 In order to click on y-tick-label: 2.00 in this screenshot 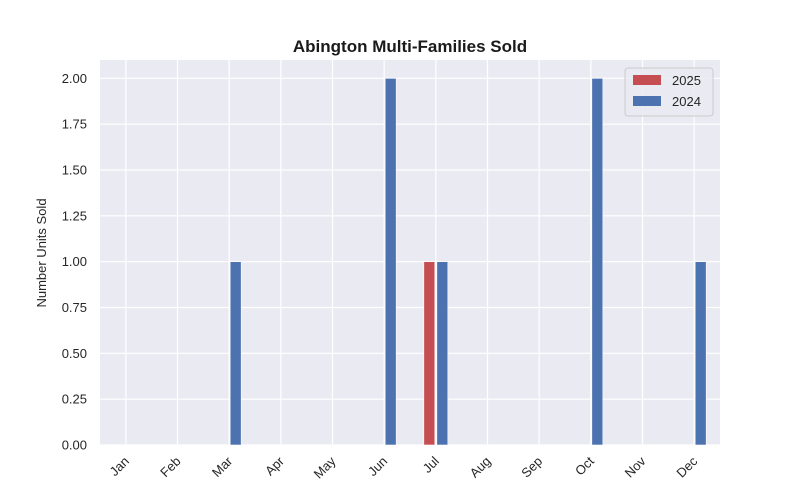, I will do `click(74, 78)`.